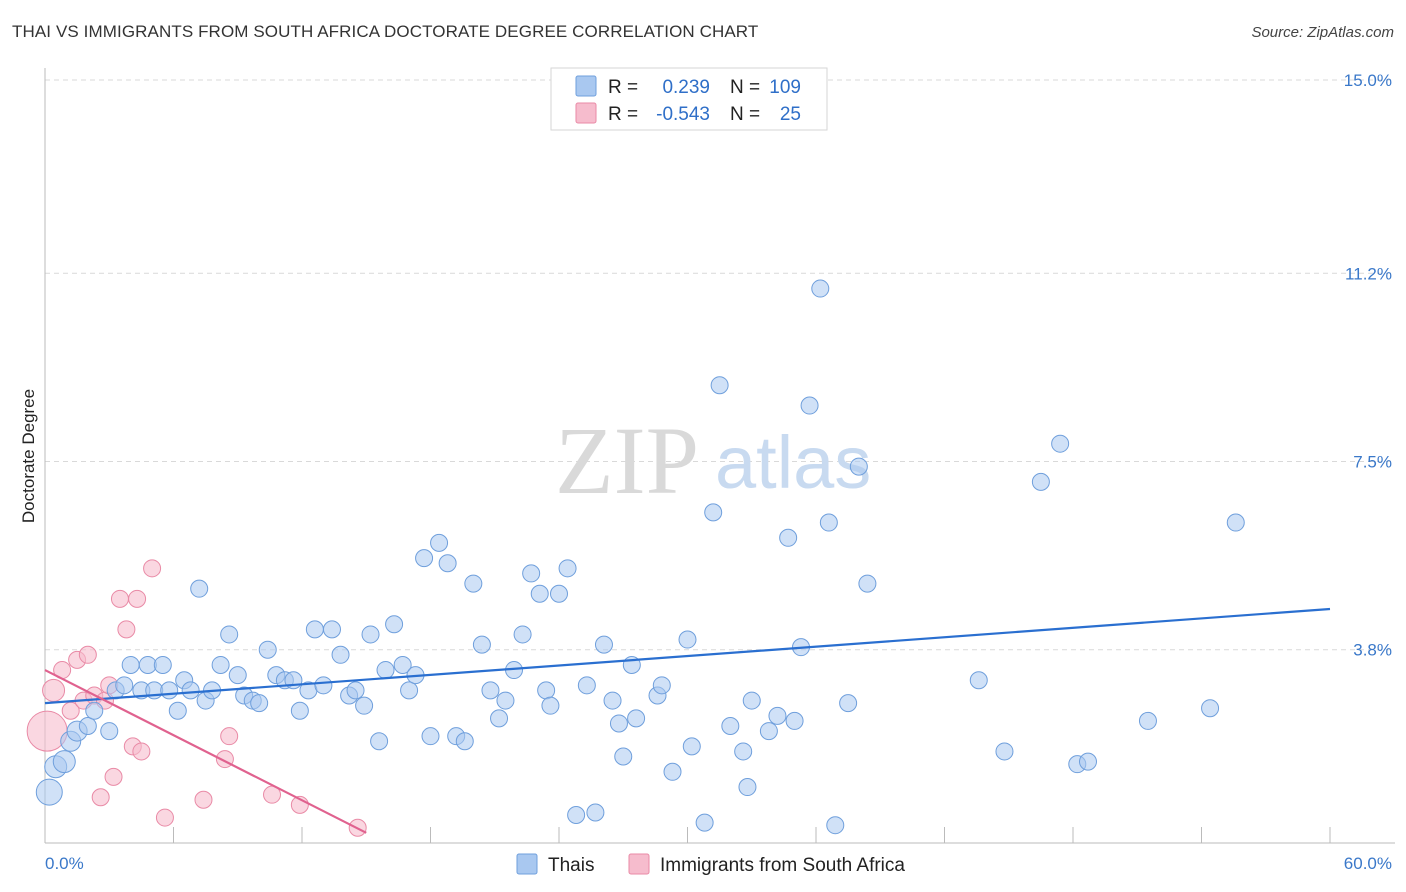 Image resolution: width=1406 pixels, height=892 pixels. Describe the element at coordinates (687, 656) in the screenshot. I see `thai-trend-line` at that location.